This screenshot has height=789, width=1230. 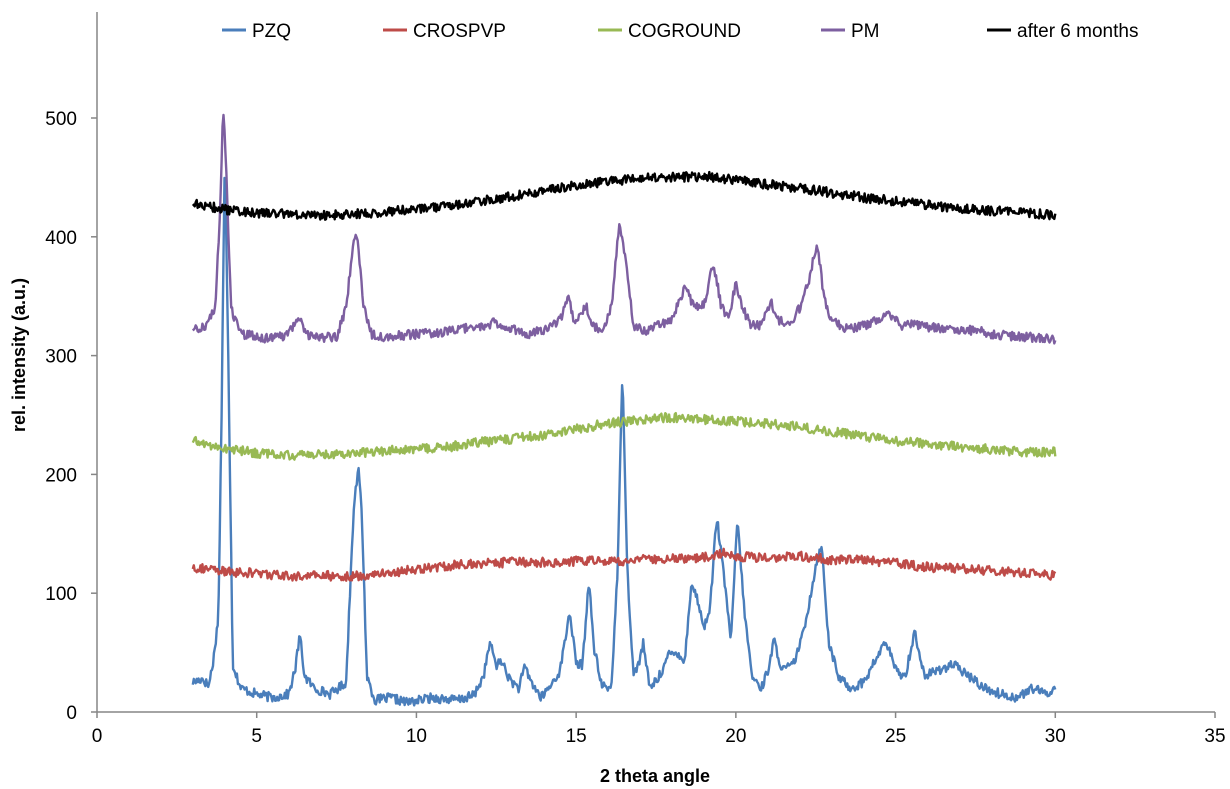 I want to click on x-tick-label: 15, so click(x=576, y=736).